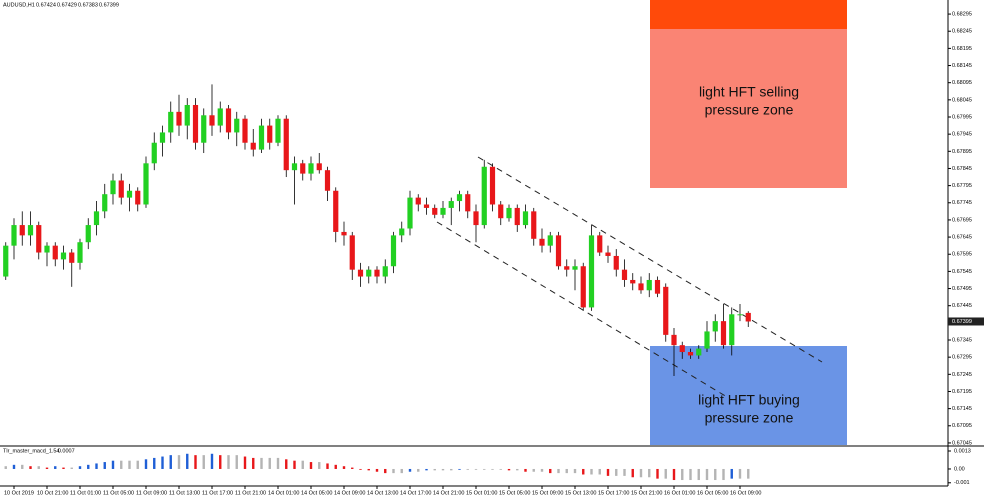  What do you see at coordinates (962, 375) in the screenshot?
I see `y-tick-label: 0.67245` at bounding box center [962, 375].